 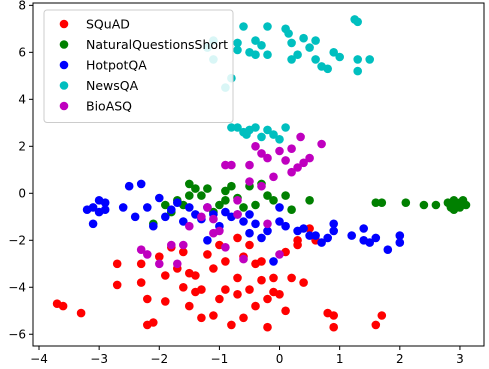 What do you see at coordinates (400, 359) in the screenshot?
I see `x-tick-label-6: 2` at bounding box center [400, 359].